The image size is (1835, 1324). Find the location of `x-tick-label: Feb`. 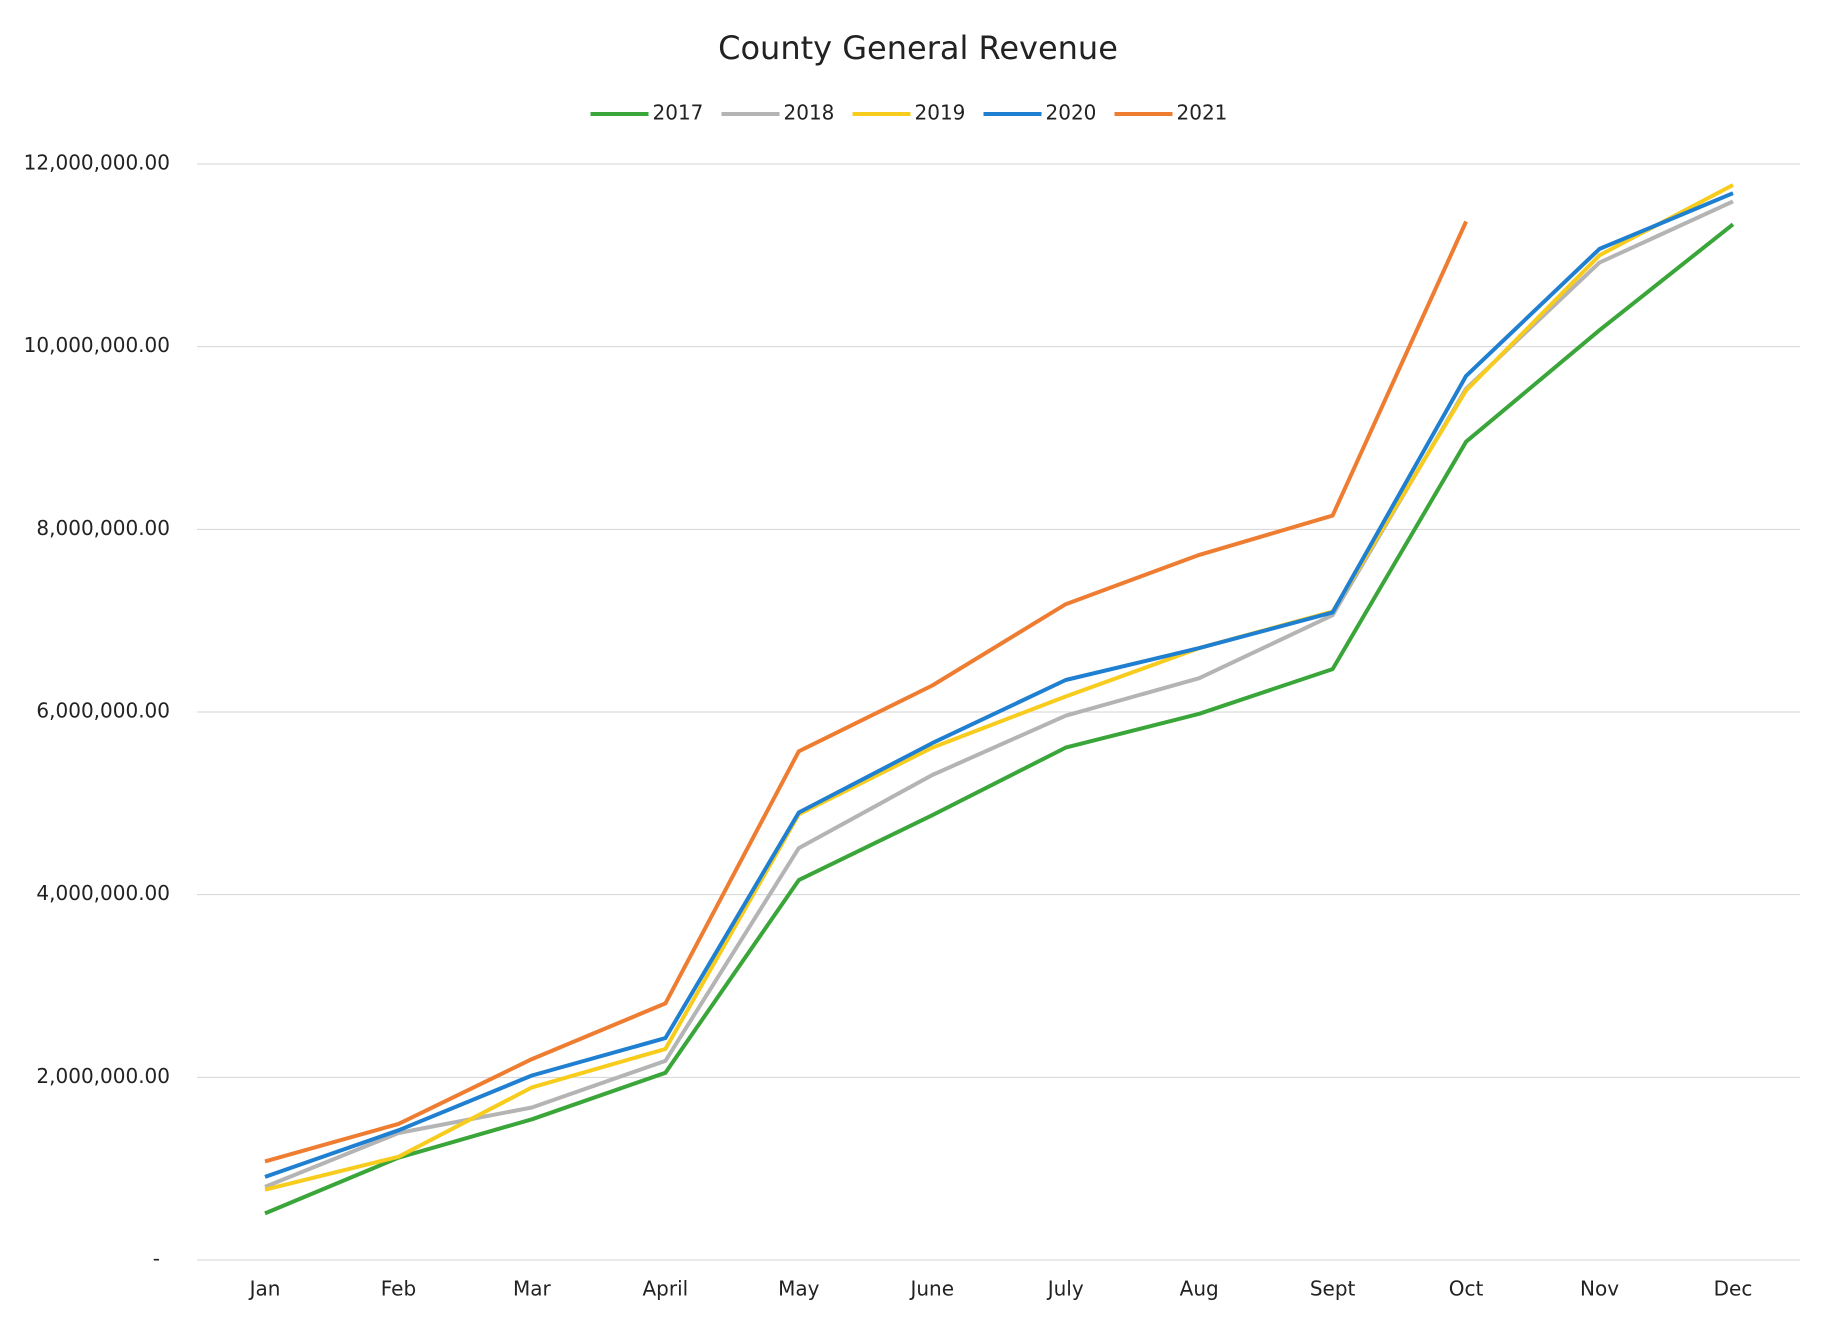

x-tick-label: Feb is located at coordinates (398, 1289).